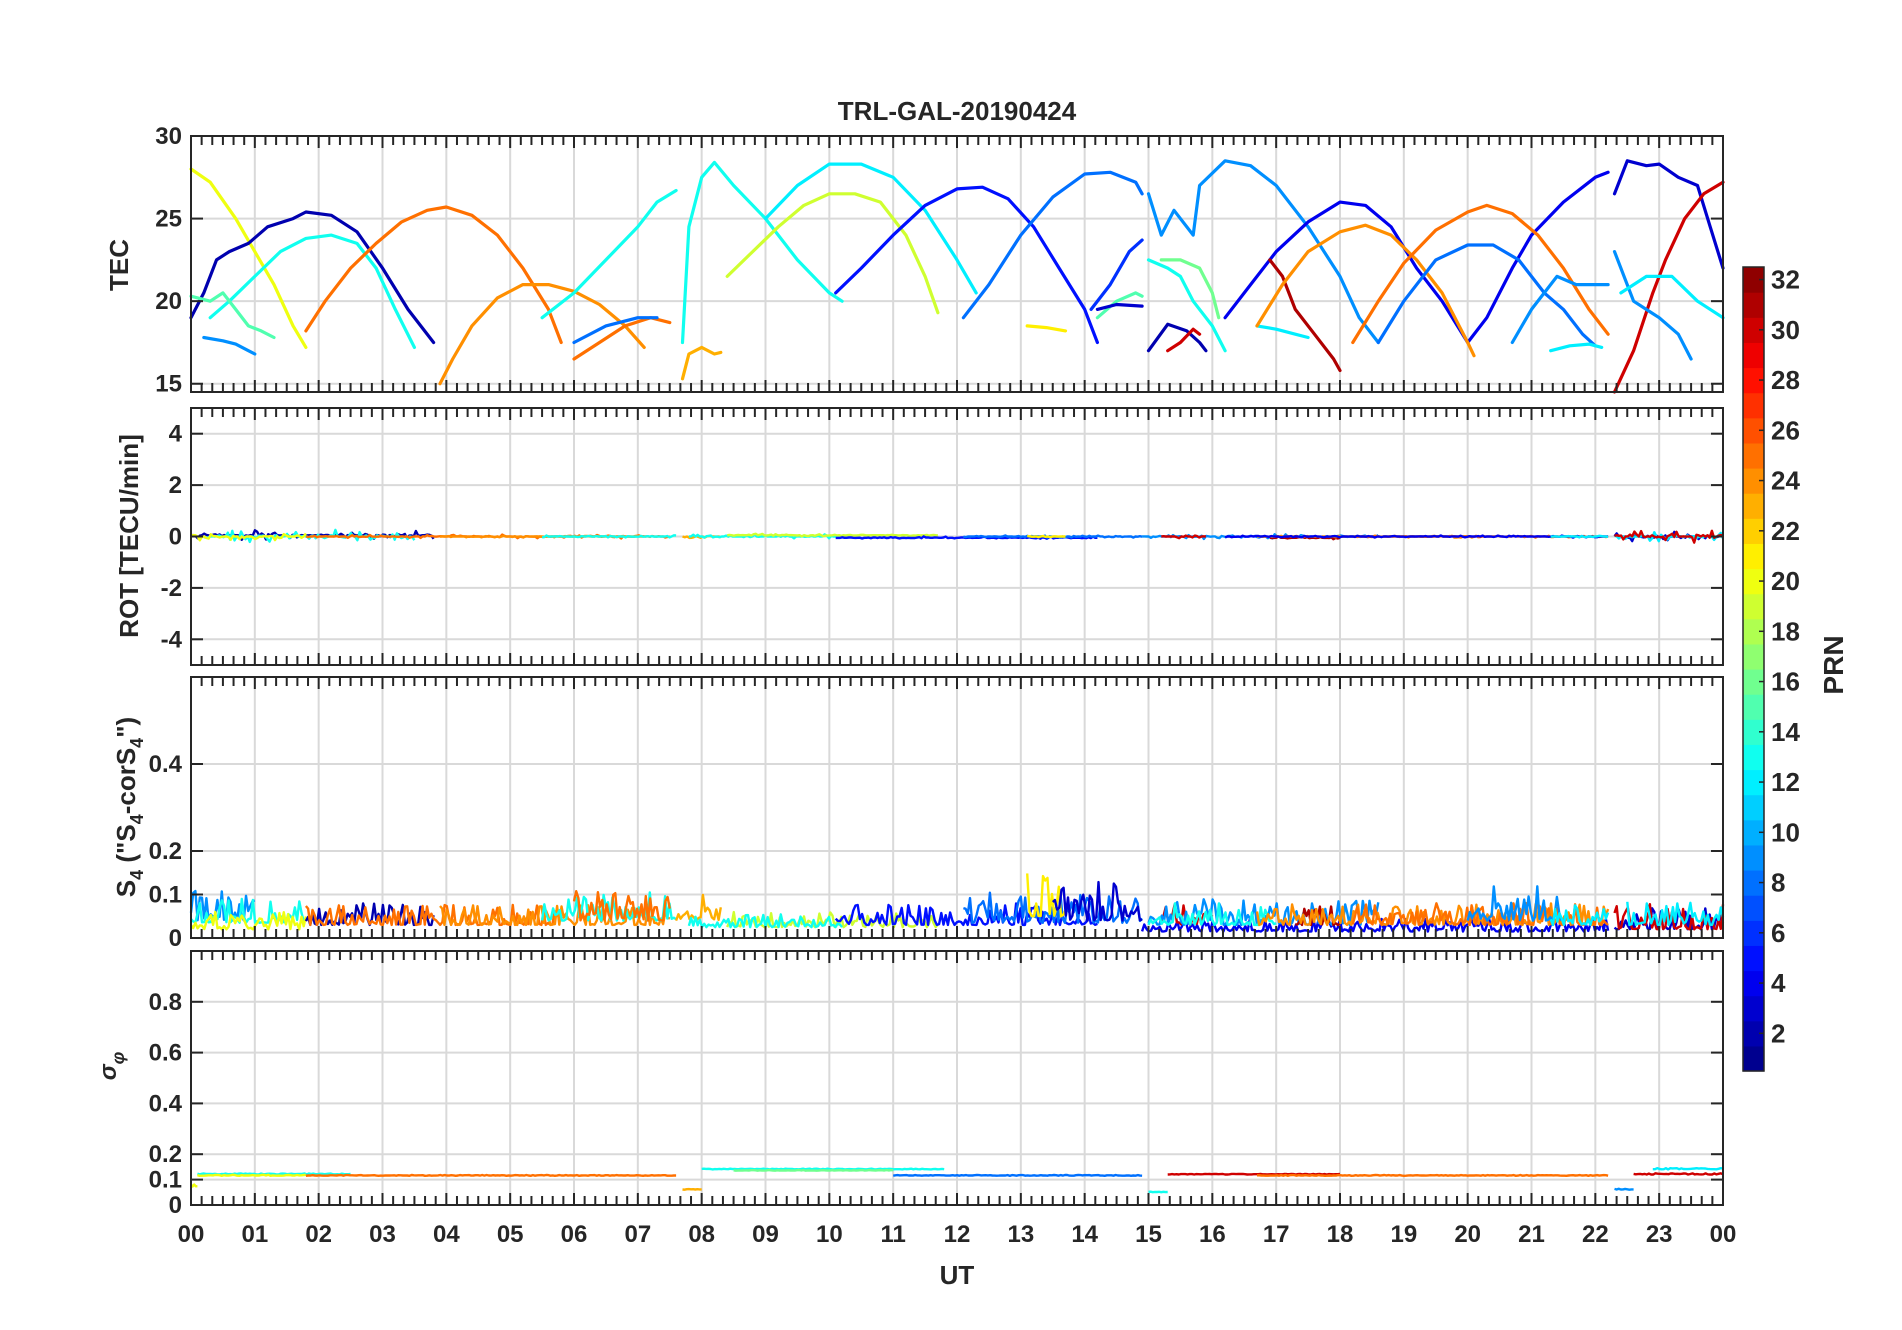  I want to click on colorbar-tick-label: 18, so click(1785, 631).